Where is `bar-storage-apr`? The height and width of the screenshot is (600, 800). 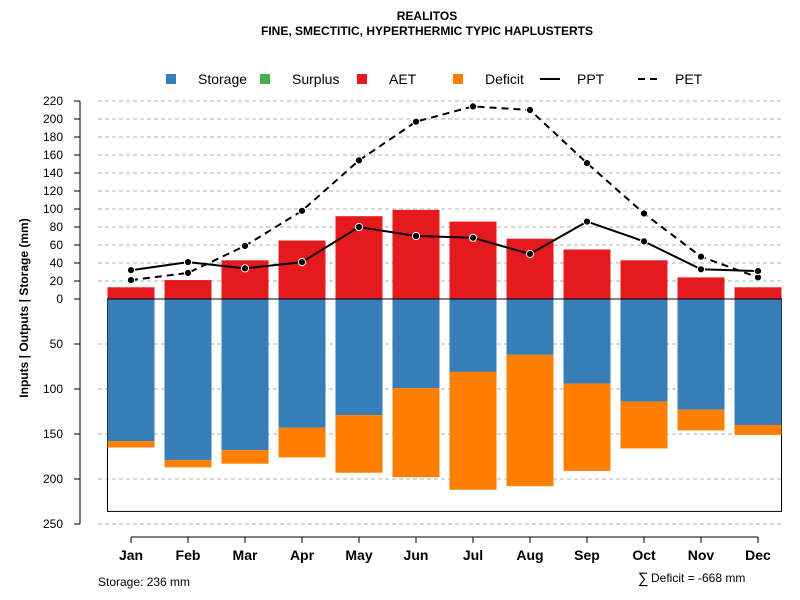 bar-storage-apr is located at coordinates (302, 363).